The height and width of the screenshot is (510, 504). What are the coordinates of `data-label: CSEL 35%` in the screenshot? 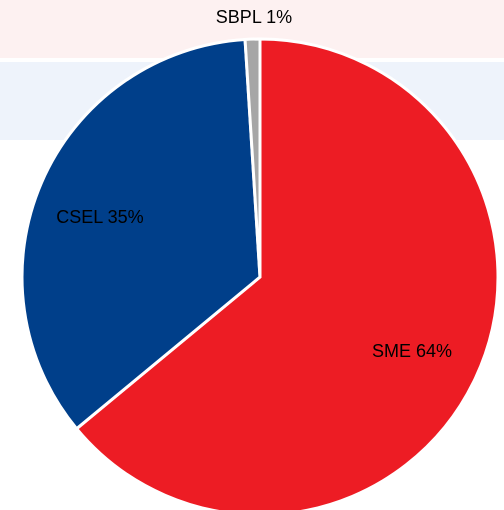 It's located at (99, 217).